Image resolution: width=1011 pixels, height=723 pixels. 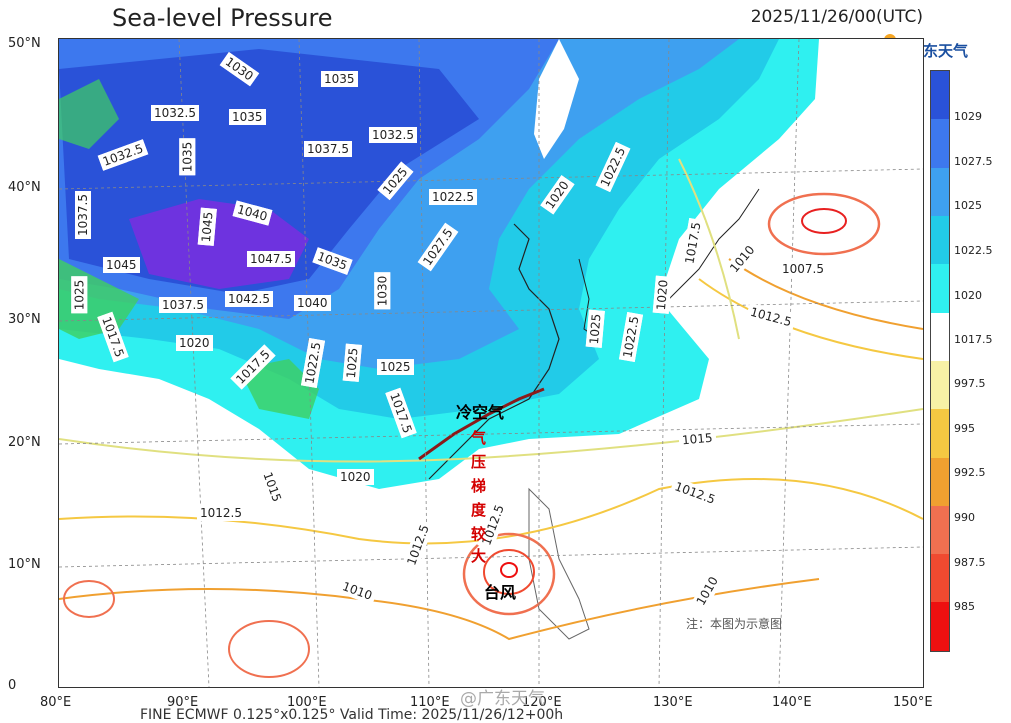 What do you see at coordinates (453, 197) in the screenshot?
I see `contour-label: 1022.5` at bounding box center [453, 197].